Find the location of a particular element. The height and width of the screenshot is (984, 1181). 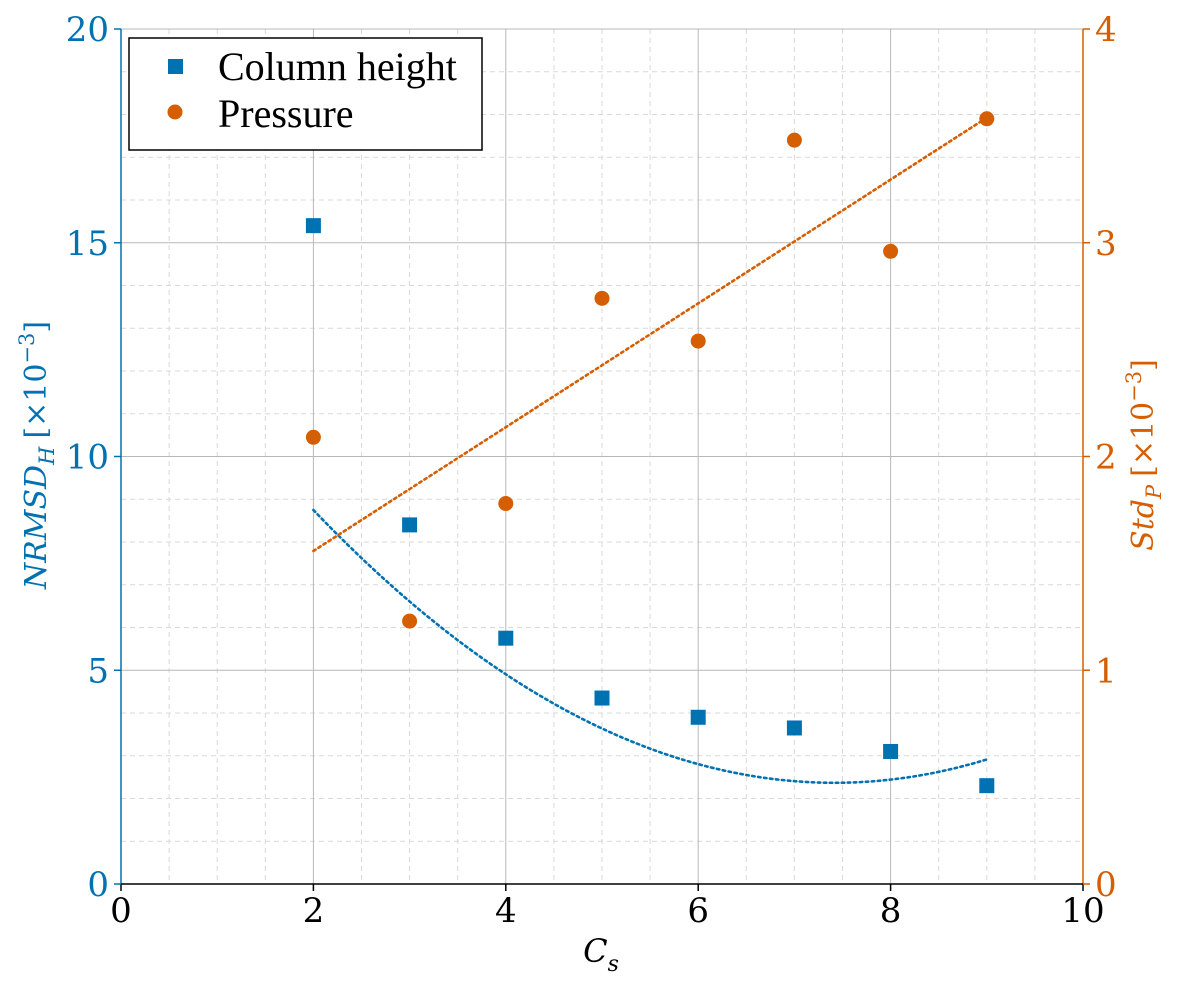

x-tick-label: 8 is located at coordinates (891, 911).